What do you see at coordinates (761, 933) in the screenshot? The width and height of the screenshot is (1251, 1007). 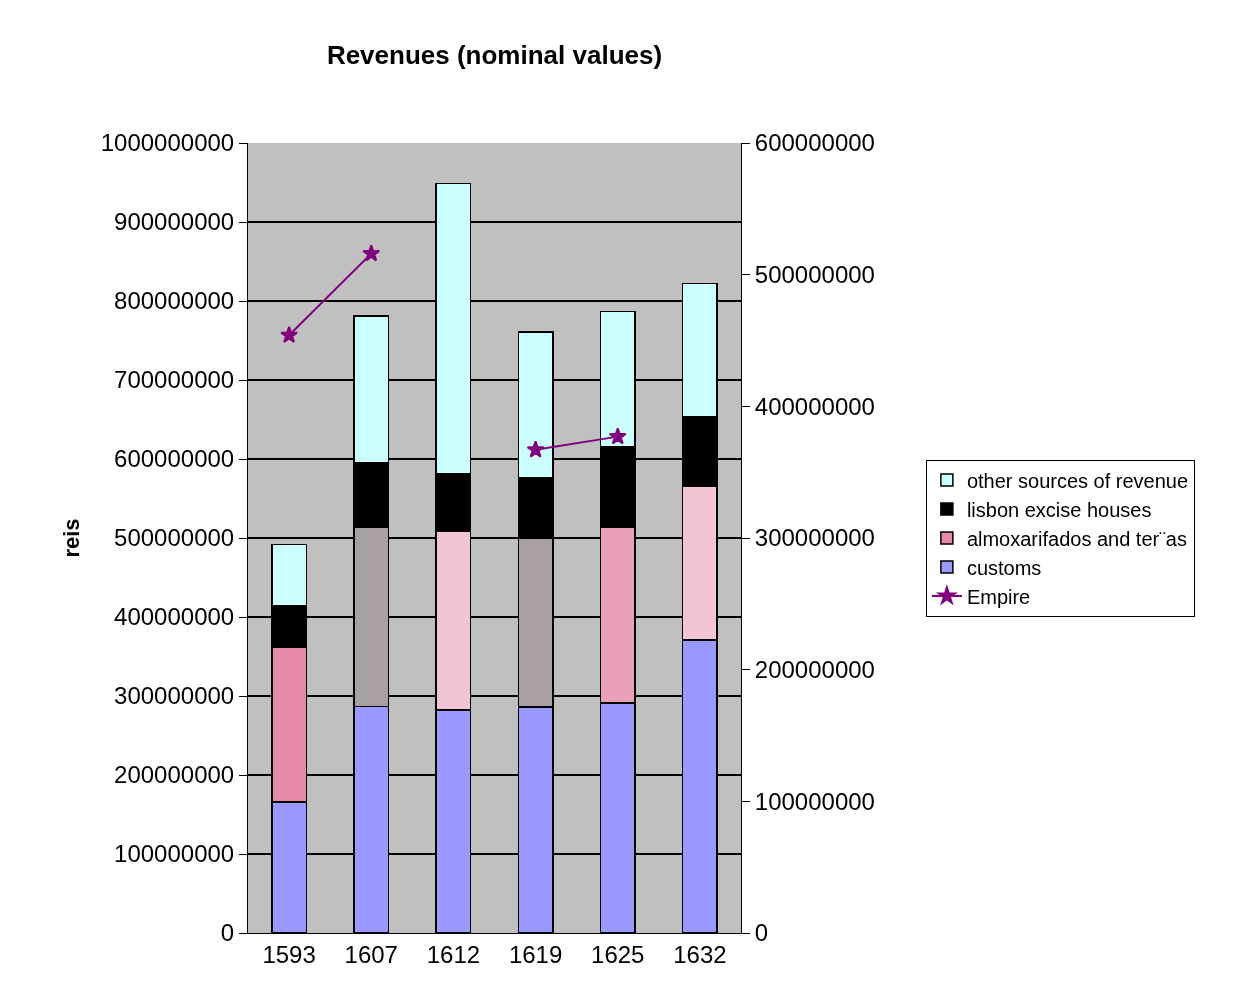 I see `y2-tick-label: 0` at bounding box center [761, 933].